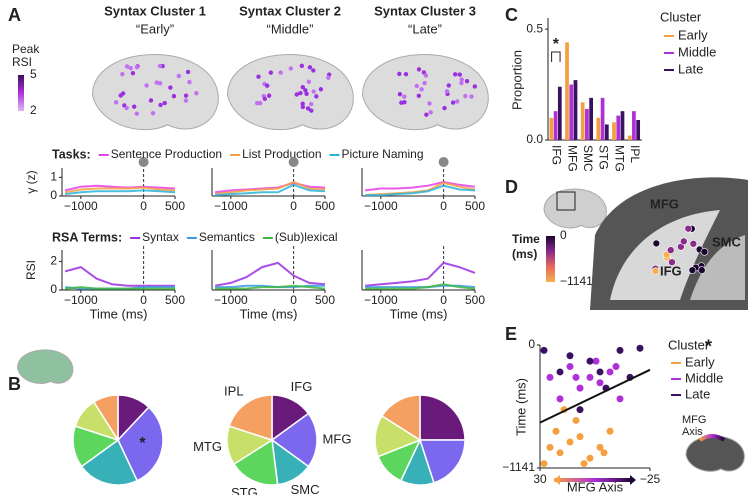 The image size is (750, 495). Describe the element at coordinates (381, 300) in the screenshot. I see `x-tick-label: −1000` at that location.